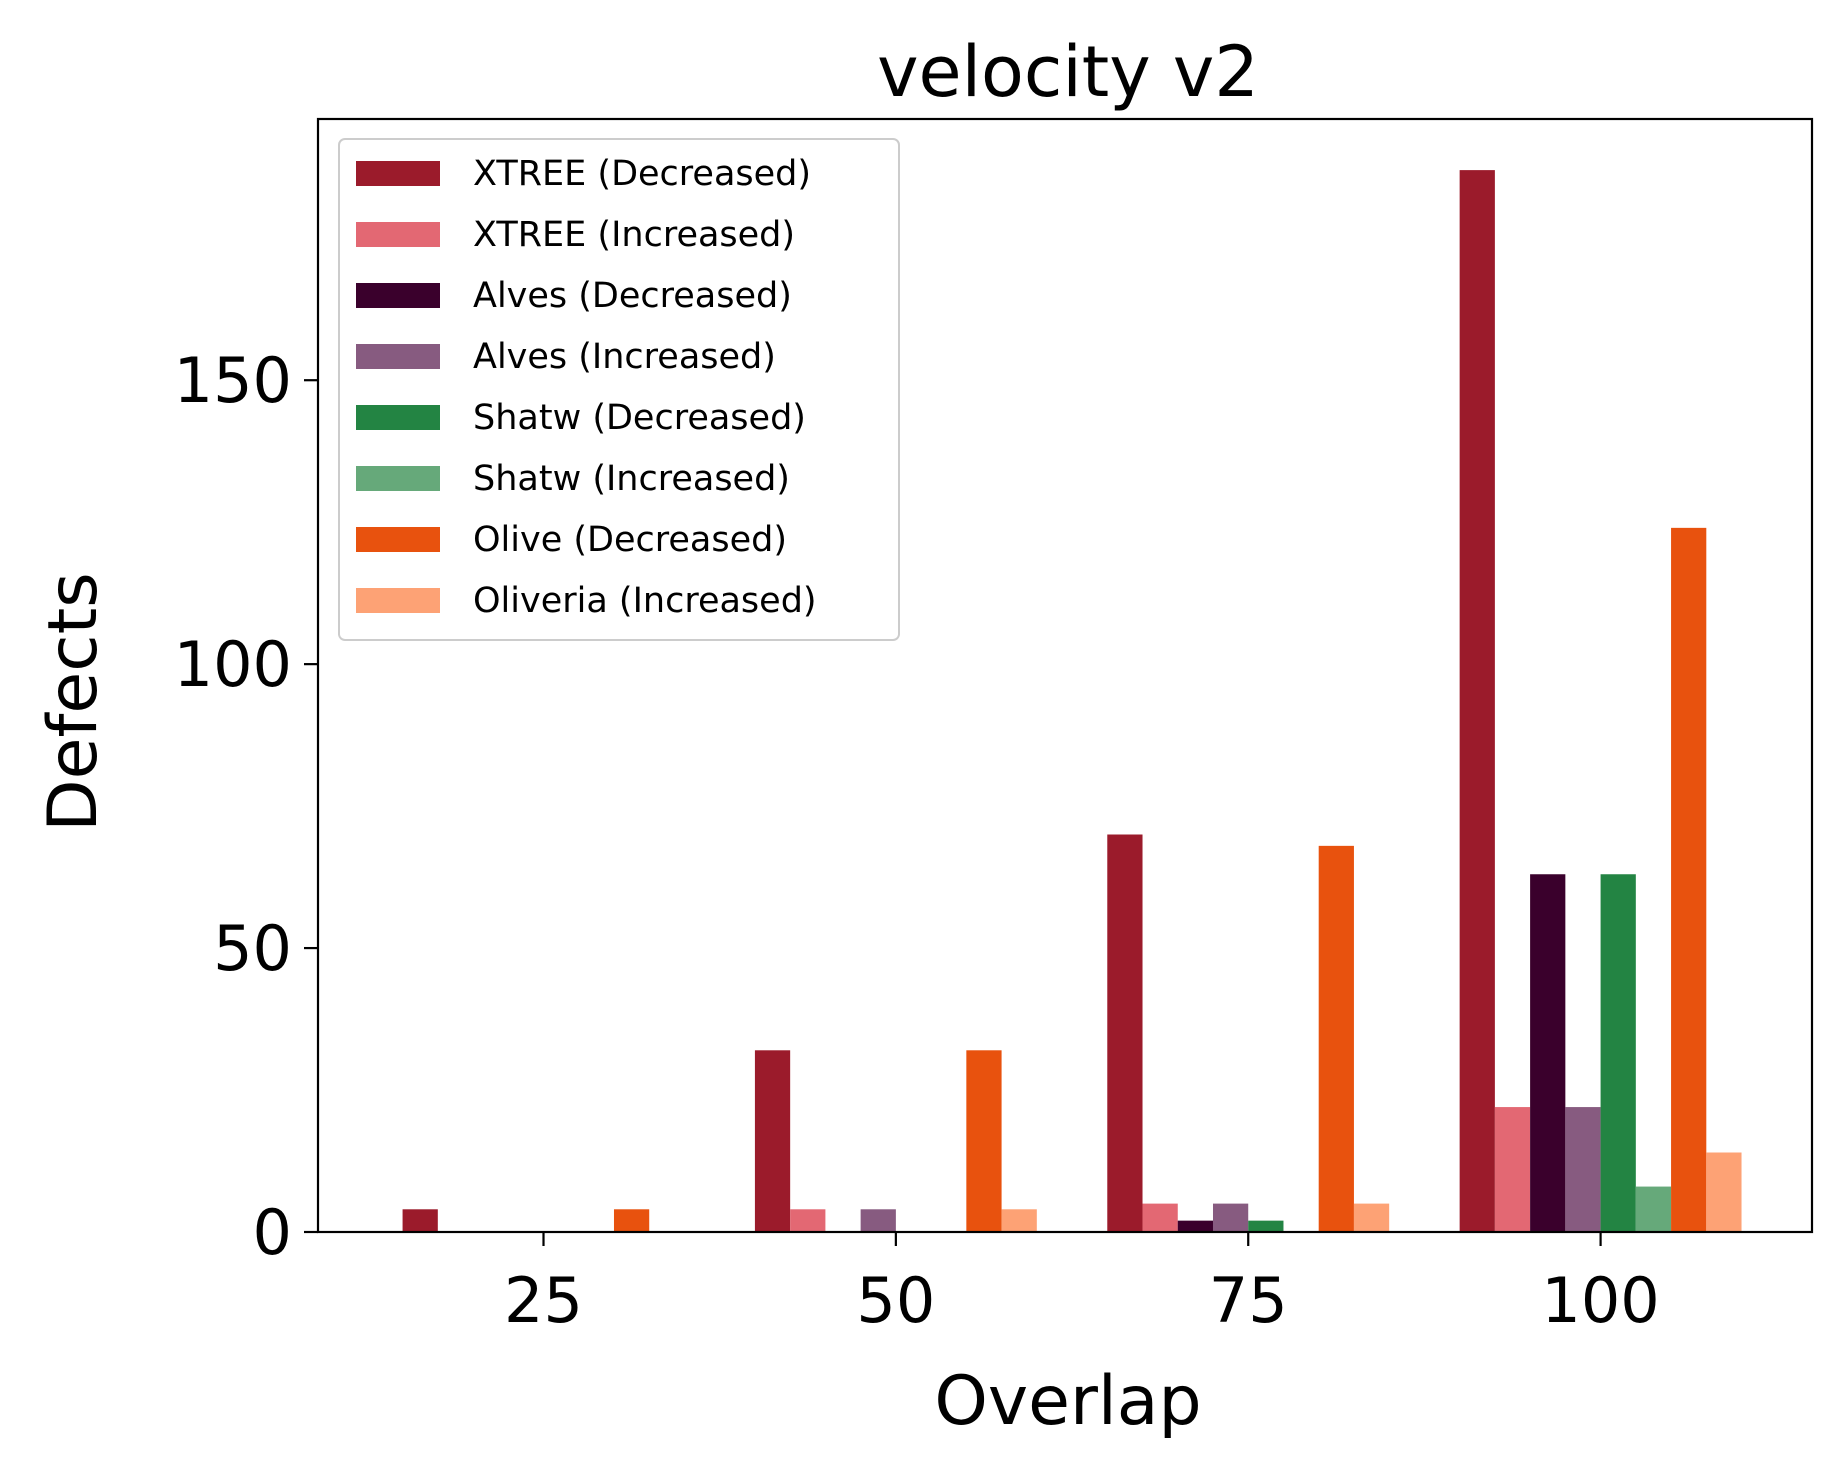 This screenshot has height=1465, width=1837. What do you see at coordinates (639, 418) in the screenshot?
I see `legend-label-shatw-decreased: Shatw (Decreased)` at bounding box center [639, 418].